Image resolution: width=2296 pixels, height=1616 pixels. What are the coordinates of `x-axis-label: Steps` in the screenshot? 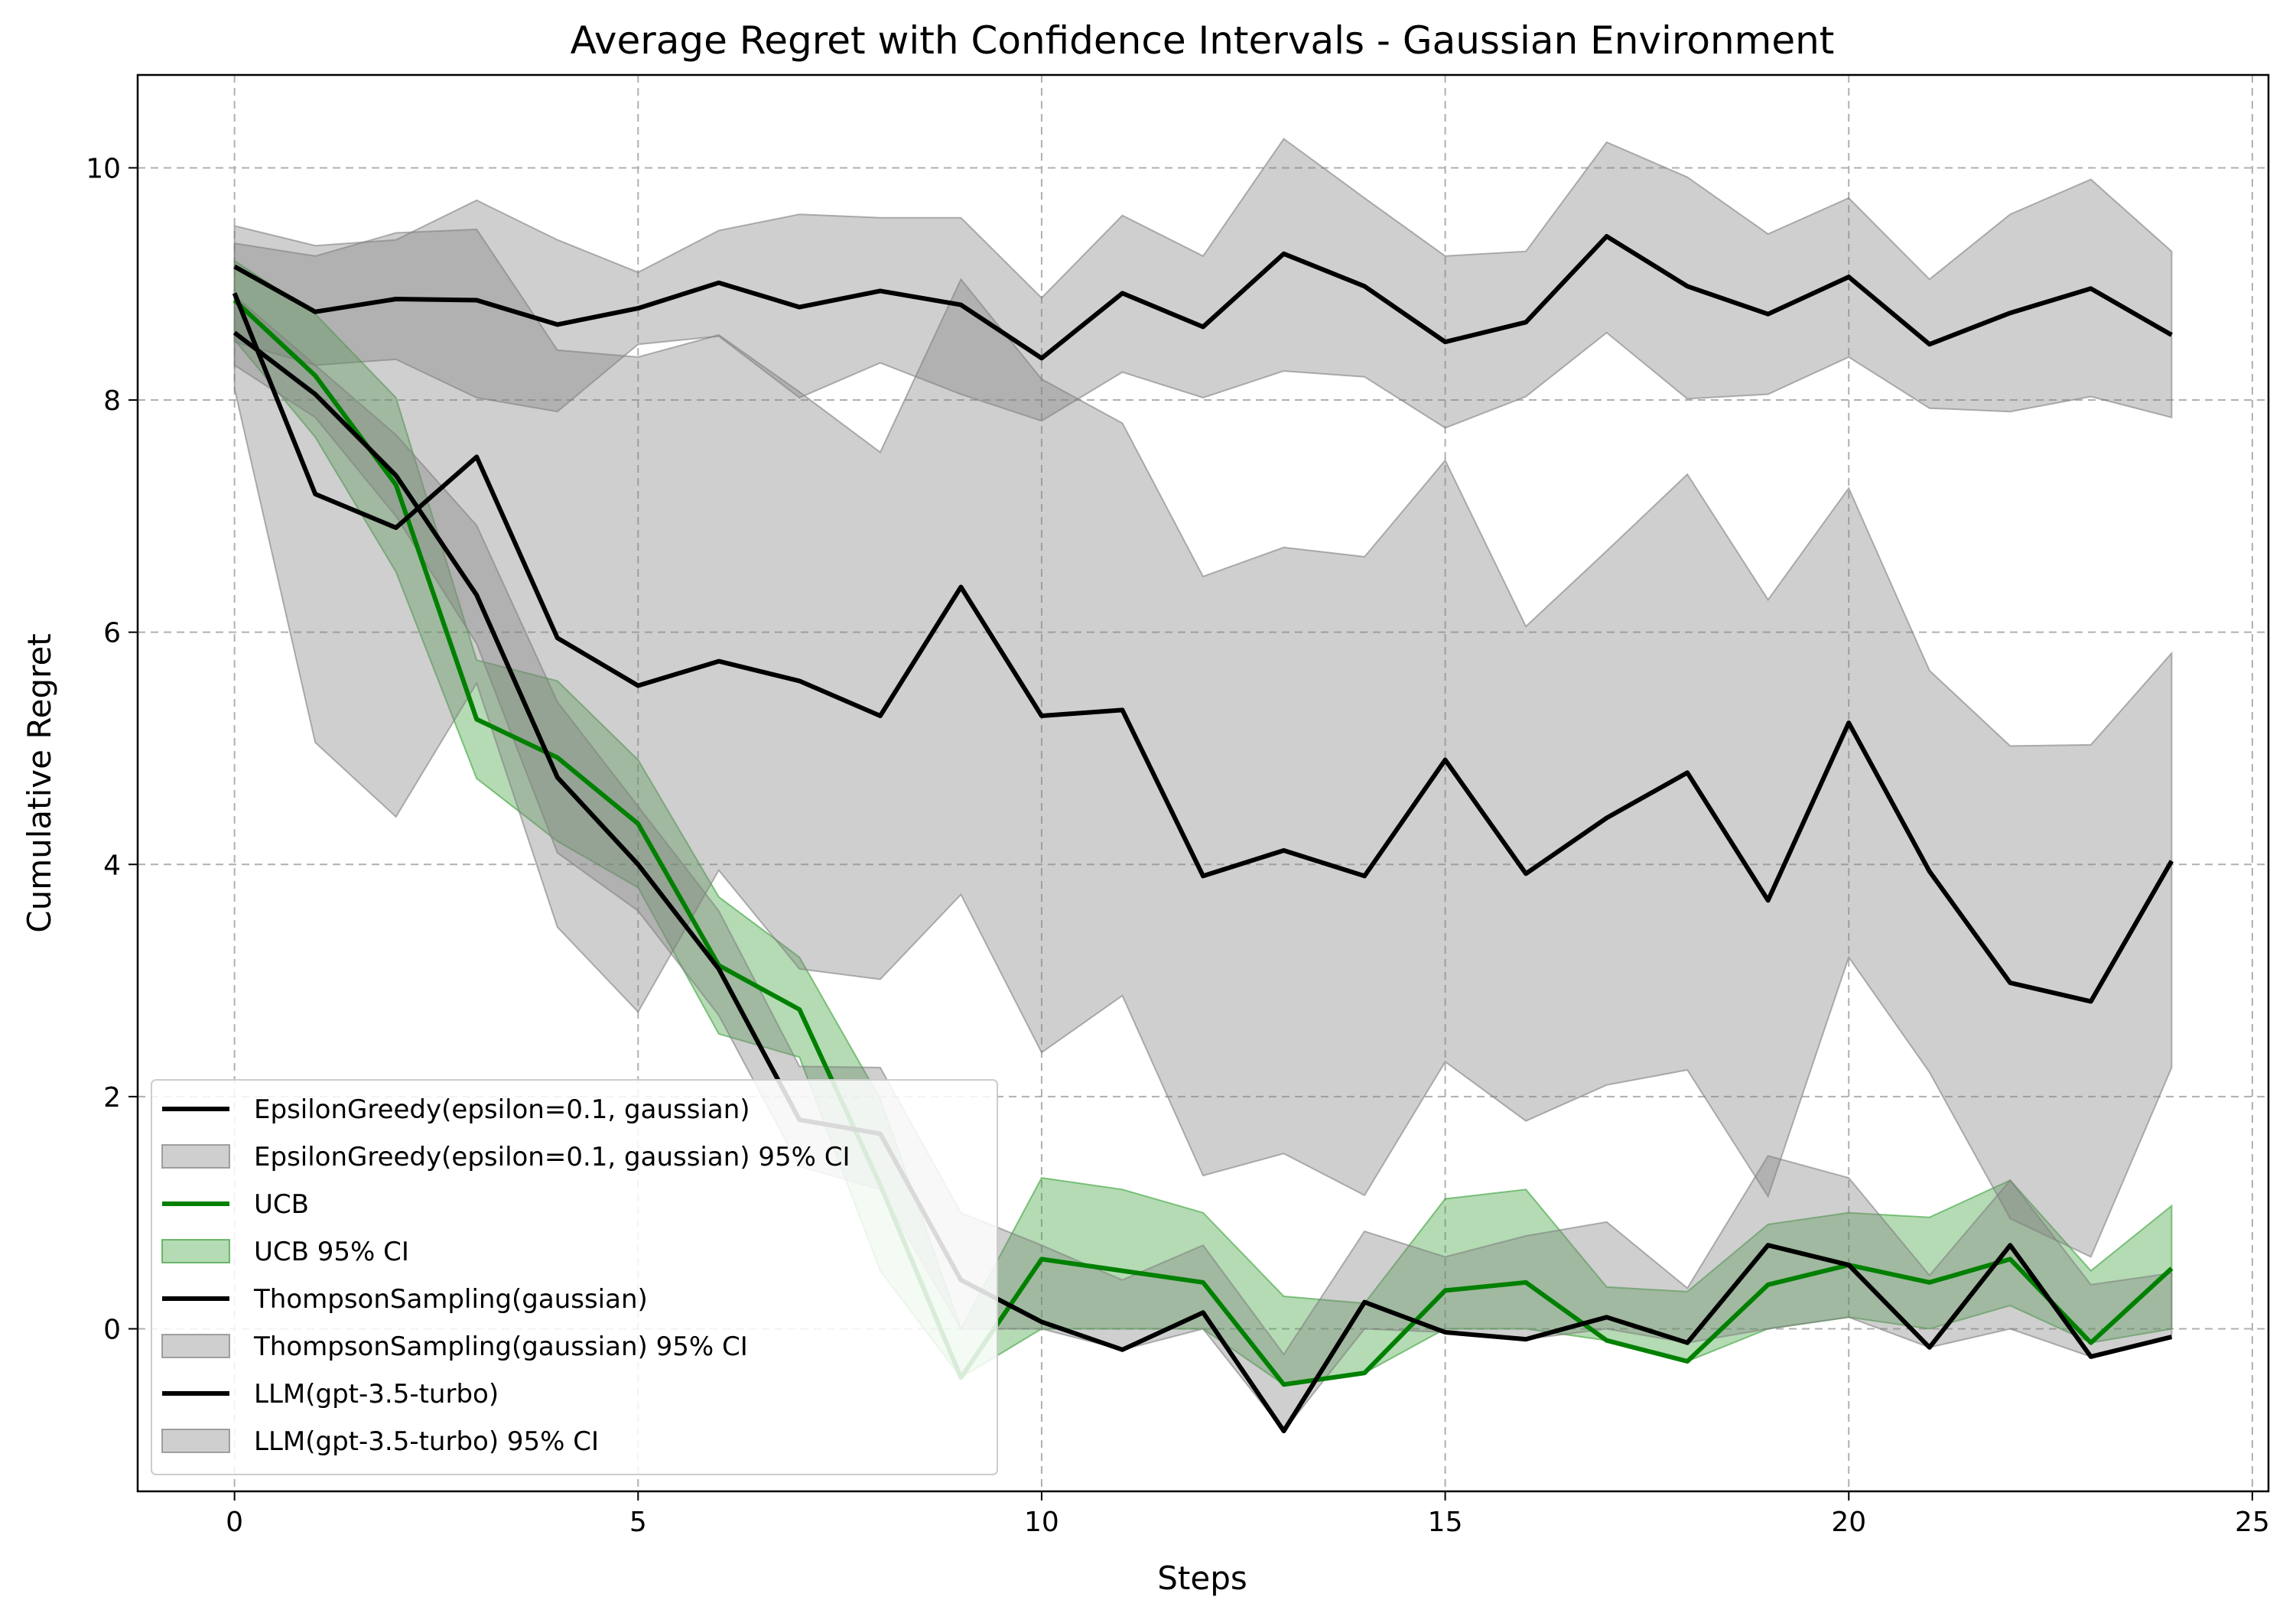 It's located at (1202, 1578).